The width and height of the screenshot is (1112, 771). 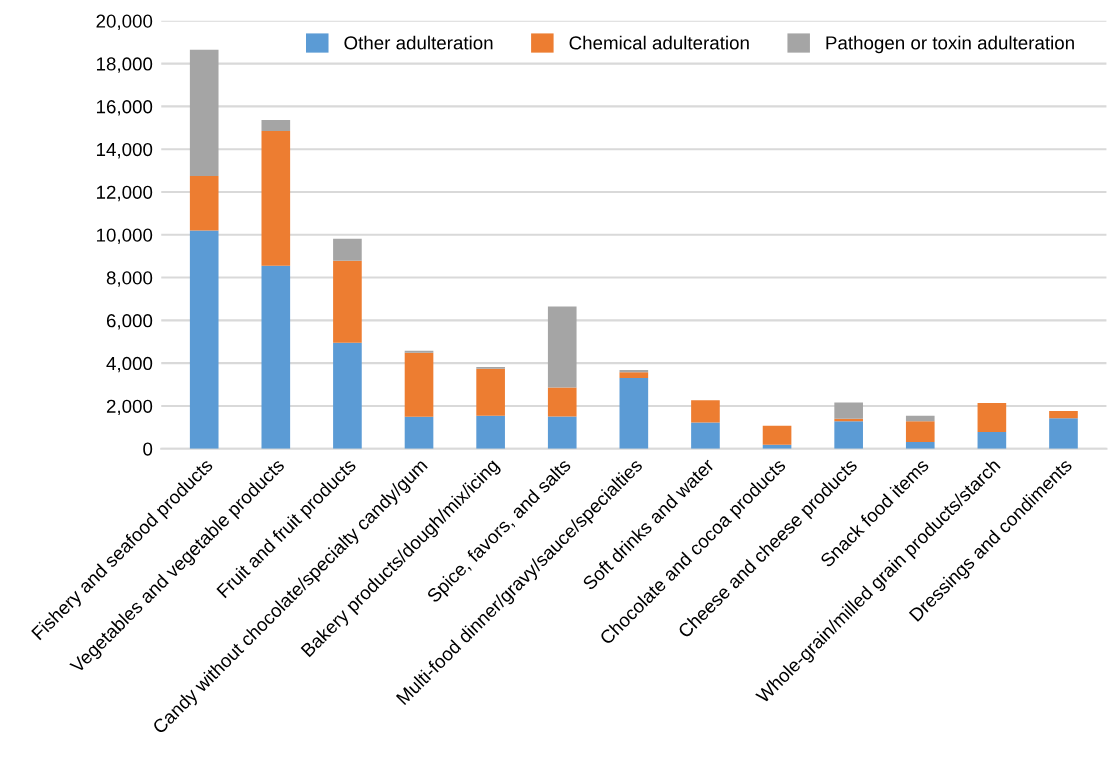 What do you see at coordinates (124, 236) in the screenshot?
I see `y-tick-label: 10,000` at bounding box center [124, 236].